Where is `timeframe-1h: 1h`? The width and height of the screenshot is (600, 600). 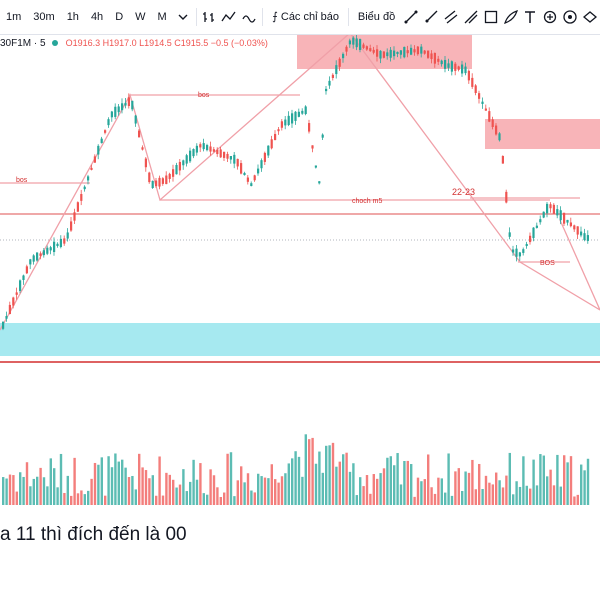
timeframe-1h: 1h is located at coordinates (72, 17).